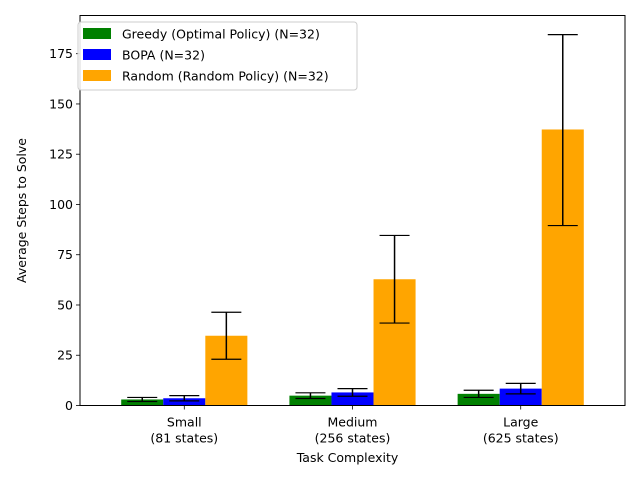 Image resolution: width=640 pixels, height=480 pixels. I want to click on x-tick-label: (81 states), so click(184, 438).